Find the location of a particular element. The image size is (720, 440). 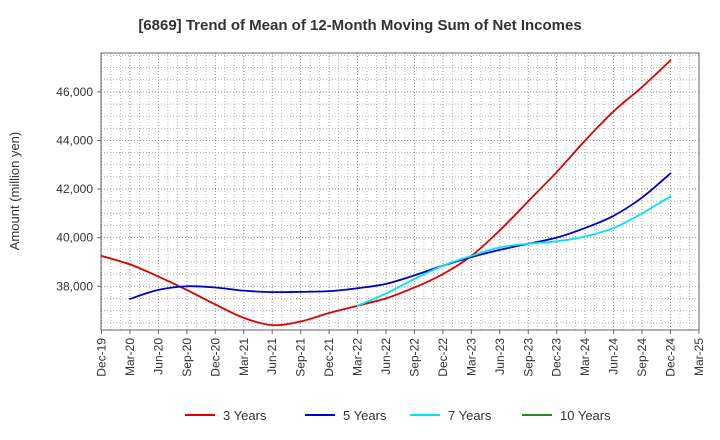

y-tick-label: 46,000 is located at coordinates (74, 92).